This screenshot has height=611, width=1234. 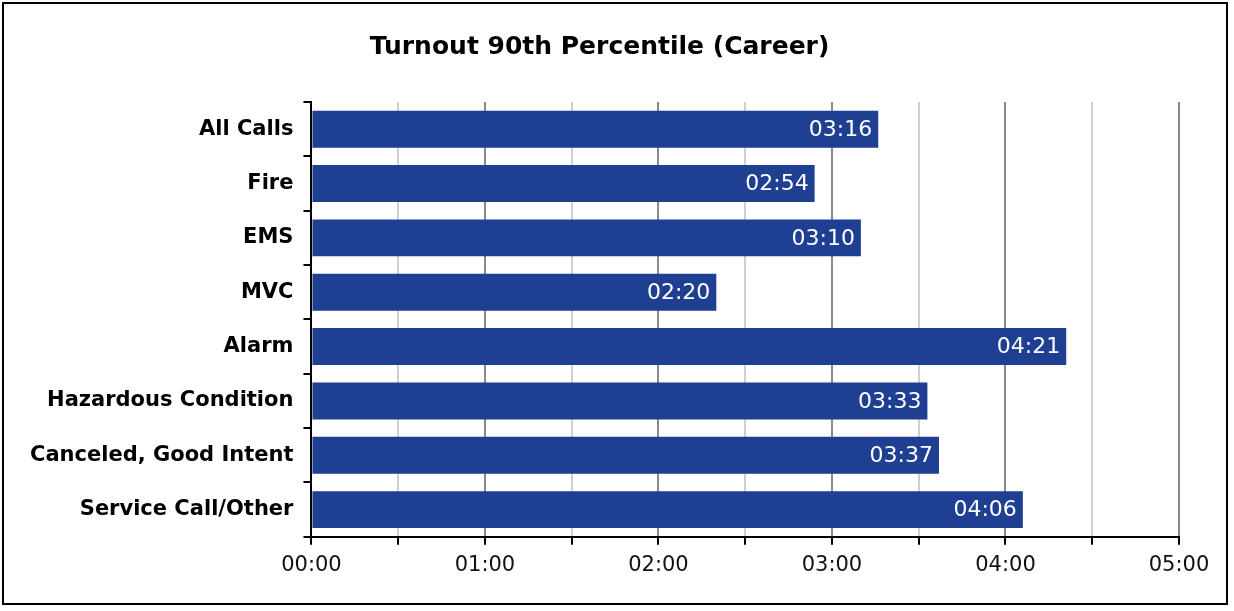 I want to click on data-label: 03:37, so click(x=901, y=454).